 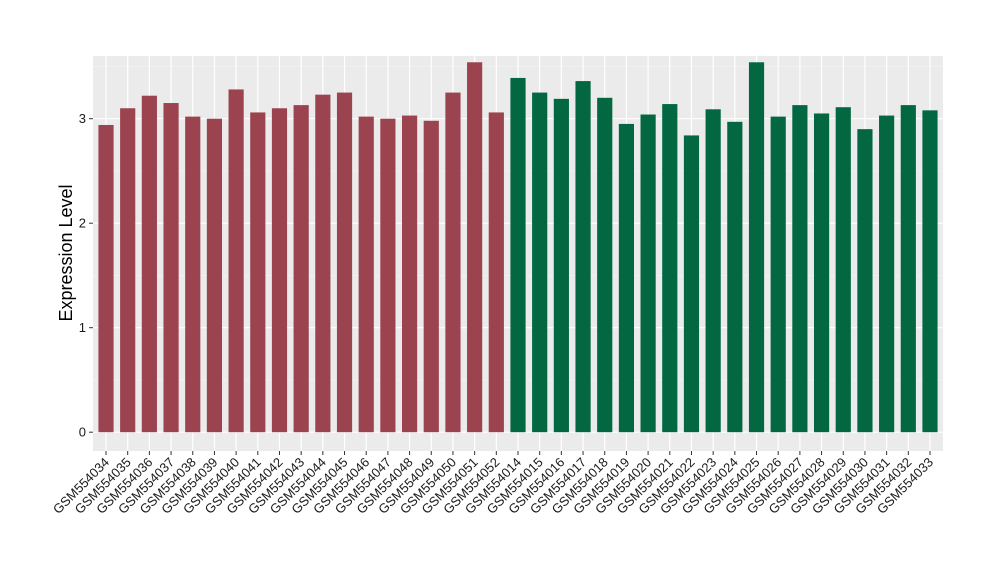 I want to click on bar-GSM554014, so click(x=518, y=255).